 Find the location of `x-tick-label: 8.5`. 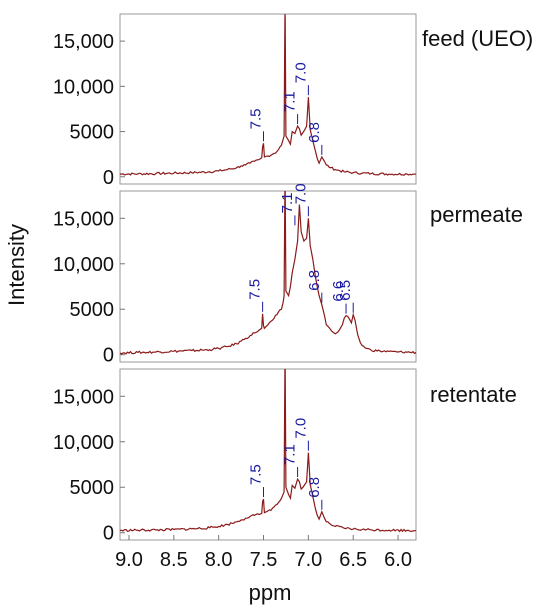

x-tick-label: 8.5 is located at coordinates (174, 560).